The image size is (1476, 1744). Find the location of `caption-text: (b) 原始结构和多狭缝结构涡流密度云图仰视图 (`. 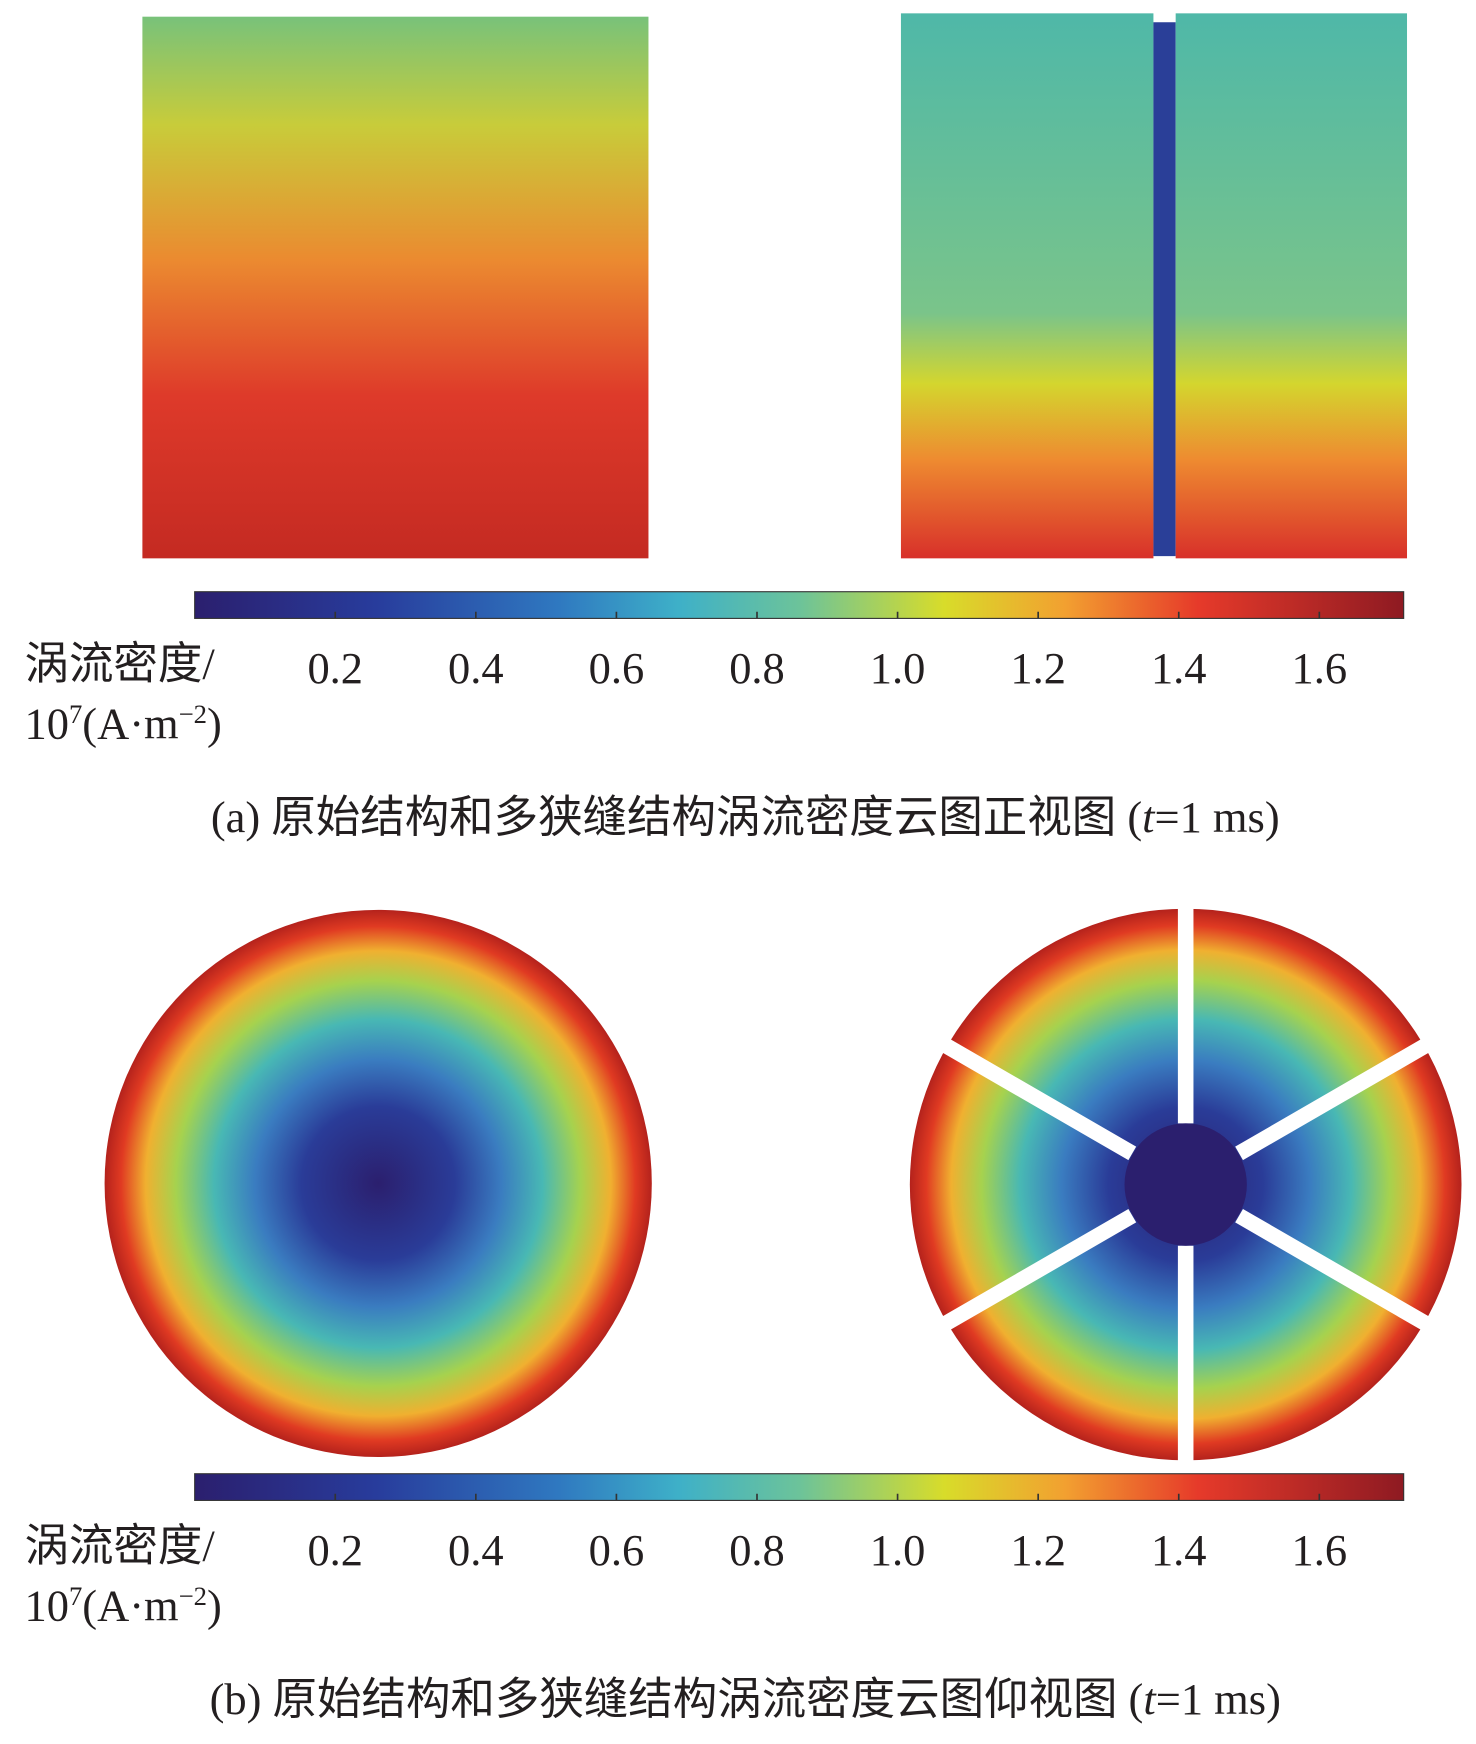

caption-text: (b) 原始结构和多狭缝结构涡流密度云图仰视图 ( is located at coordinates (677, 1699).